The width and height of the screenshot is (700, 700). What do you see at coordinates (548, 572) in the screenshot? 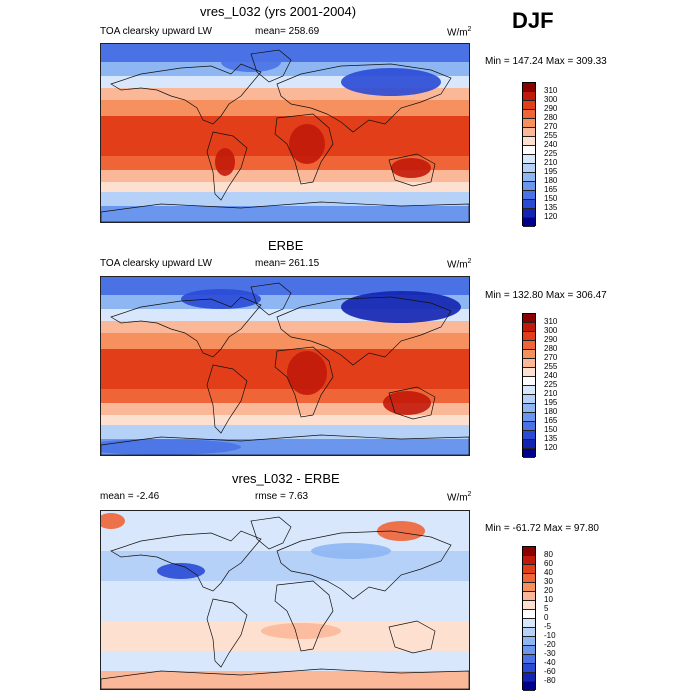
I see `colorbar-tick-label: 40` at bounding box center [548, 572].